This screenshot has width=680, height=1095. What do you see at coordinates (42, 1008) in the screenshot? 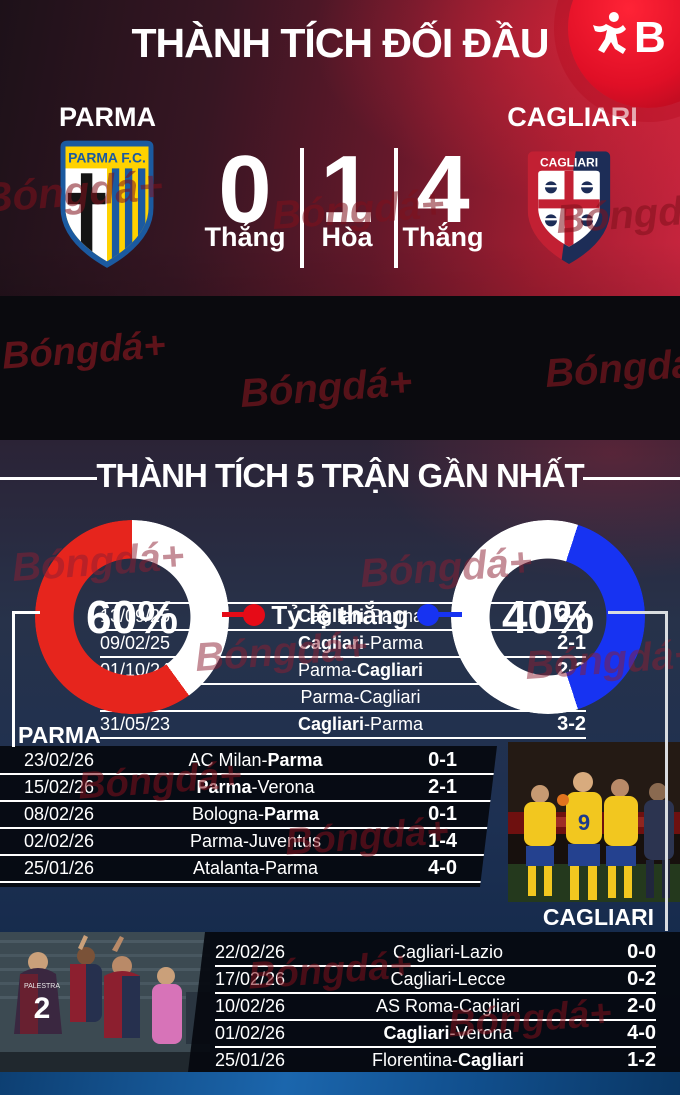
I see `cagliari-jersey-number: 2` at bounding box center [42, 1008].